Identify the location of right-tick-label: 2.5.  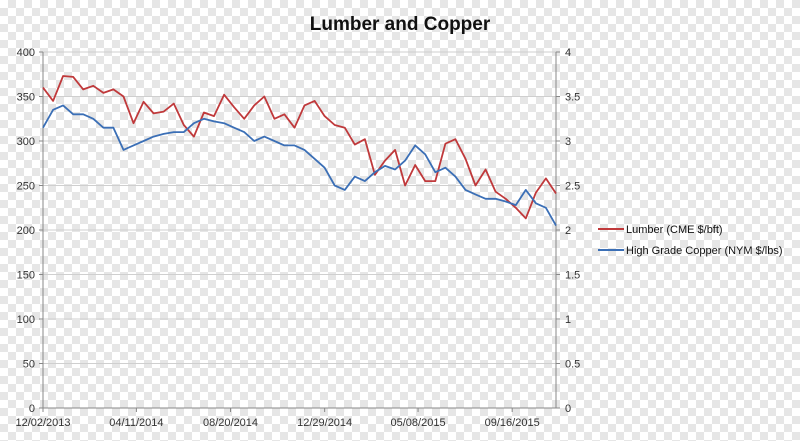
(572, 187).